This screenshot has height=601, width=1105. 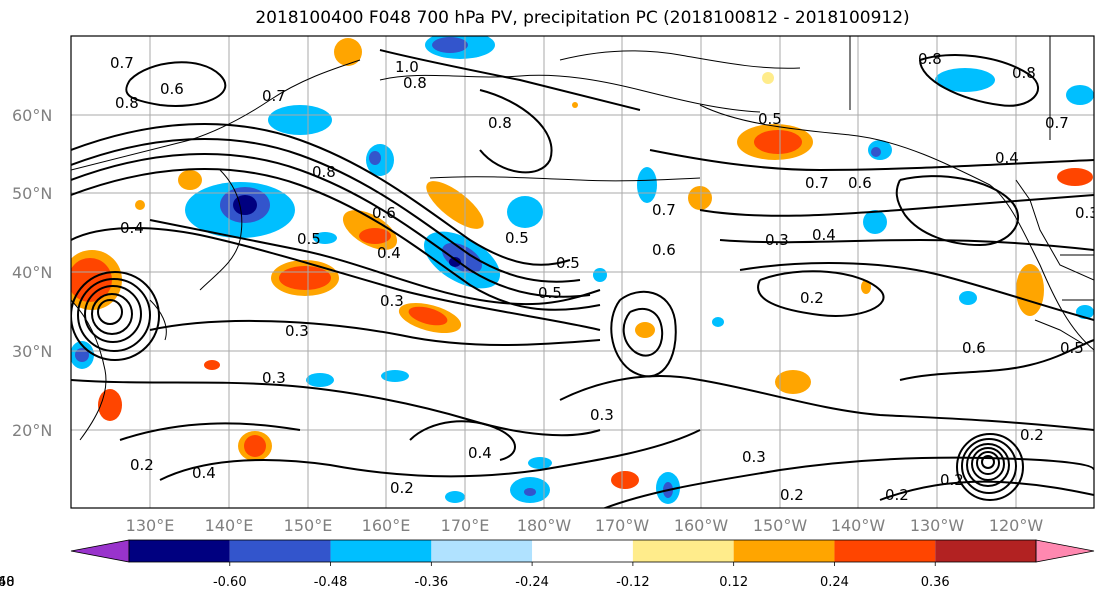 What do you see at coordinates (100, 551) in the screenshot?
I see `colorbar-extension-low` at bounding box center [100, 551].